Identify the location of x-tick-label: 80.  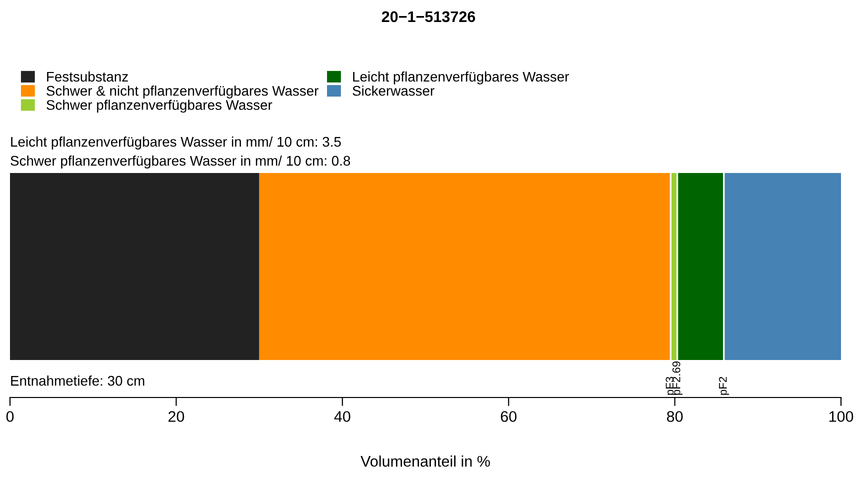
(674, 416).